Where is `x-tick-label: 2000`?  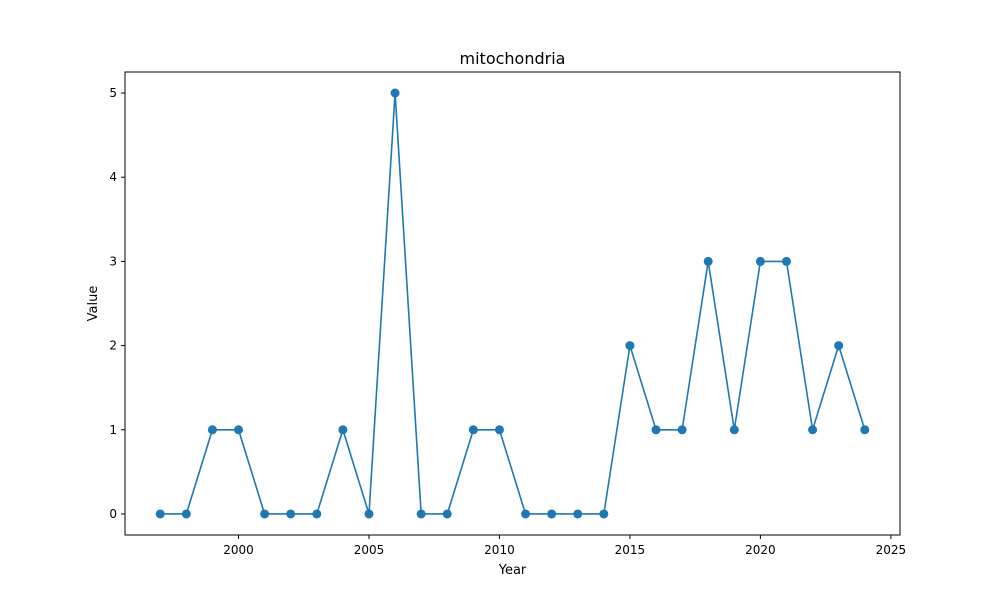
x-tick-label: 2000 is located at coordinates (238, 550).